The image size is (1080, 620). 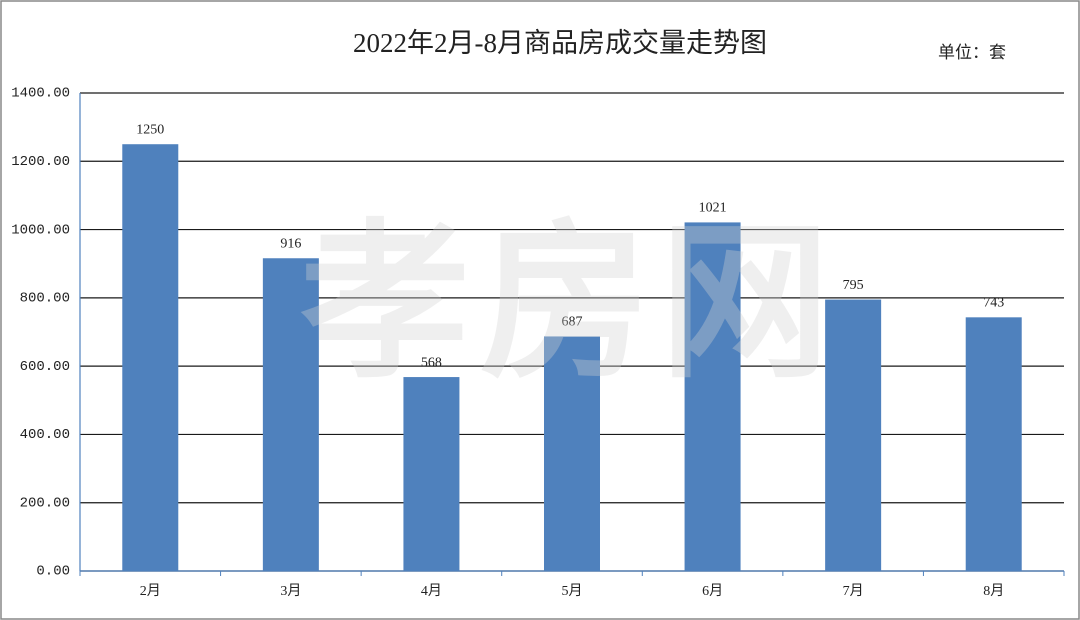 I want to click on chart-title: 2022年2月-8月商品房成交量走势图, so click(x=560, y=43).